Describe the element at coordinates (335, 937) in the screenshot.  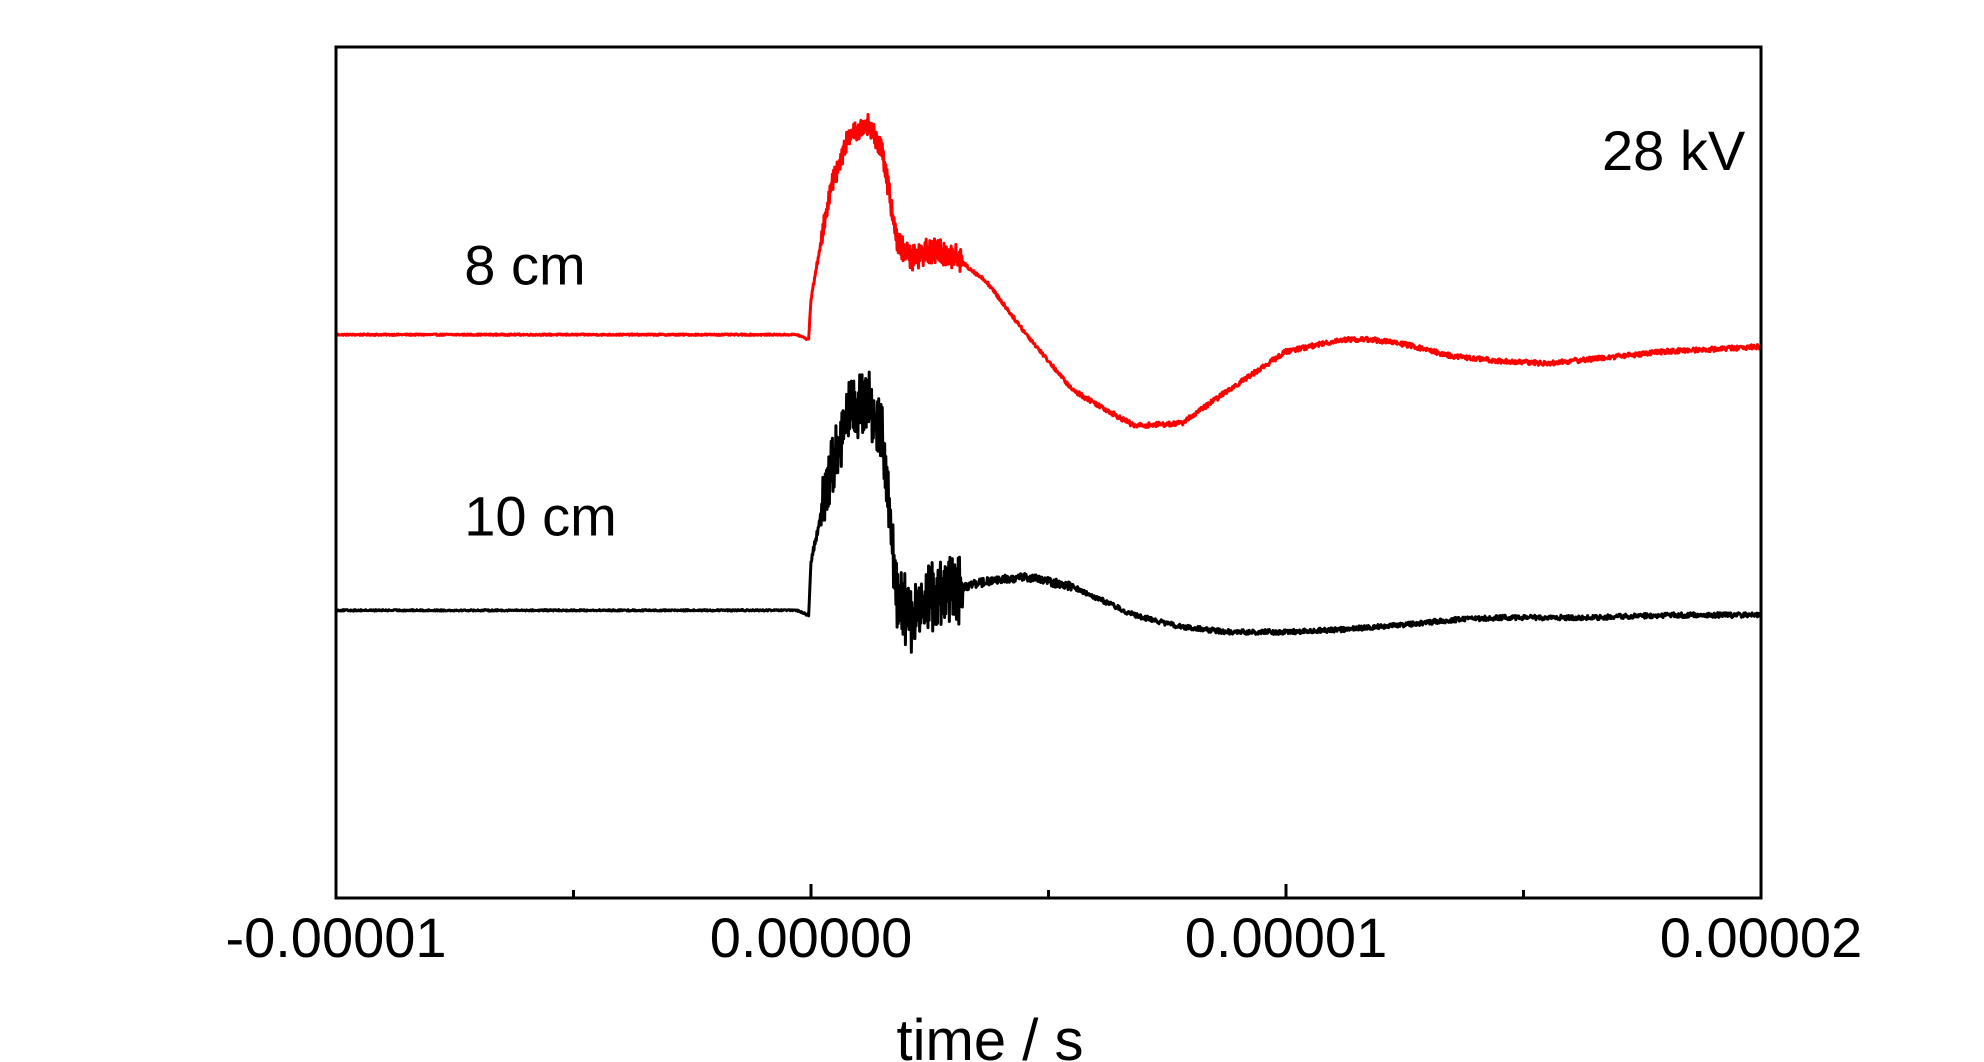
I see `x-tick-label-0: -0.00001` at that location.